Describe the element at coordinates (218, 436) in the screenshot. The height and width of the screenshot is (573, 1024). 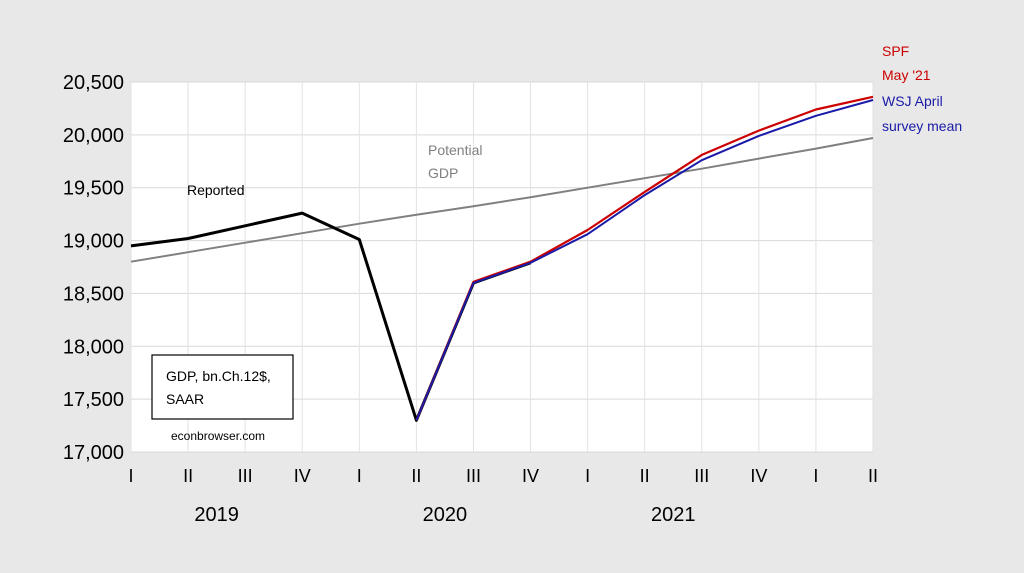
I see `source-credit: econbrowser.com` at that location.